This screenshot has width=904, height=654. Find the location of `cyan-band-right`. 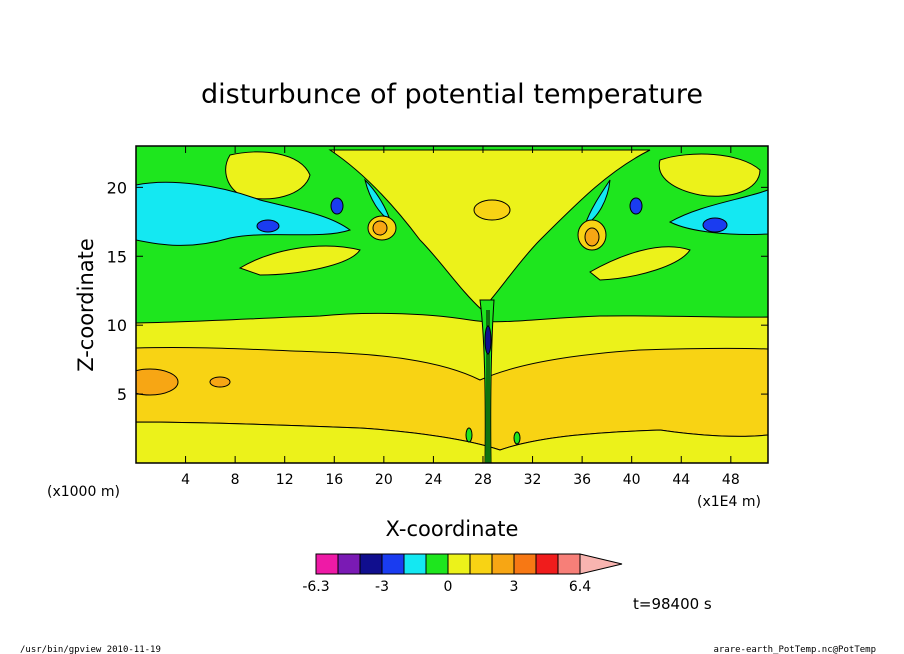

cyan-band-right is located at coordinates (718, 212).